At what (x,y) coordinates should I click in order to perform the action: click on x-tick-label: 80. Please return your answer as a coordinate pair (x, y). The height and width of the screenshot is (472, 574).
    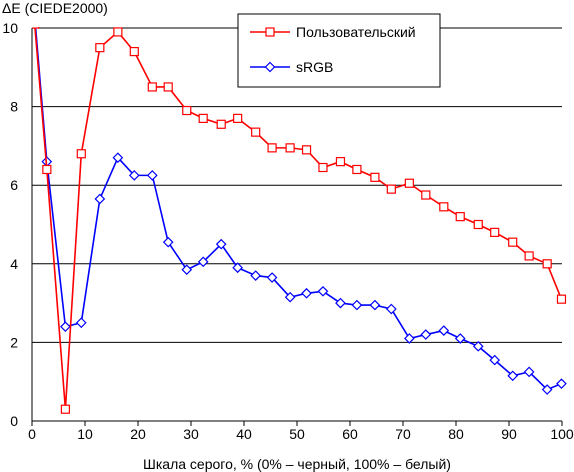
    Looking at the image, I should click on (456, 434).